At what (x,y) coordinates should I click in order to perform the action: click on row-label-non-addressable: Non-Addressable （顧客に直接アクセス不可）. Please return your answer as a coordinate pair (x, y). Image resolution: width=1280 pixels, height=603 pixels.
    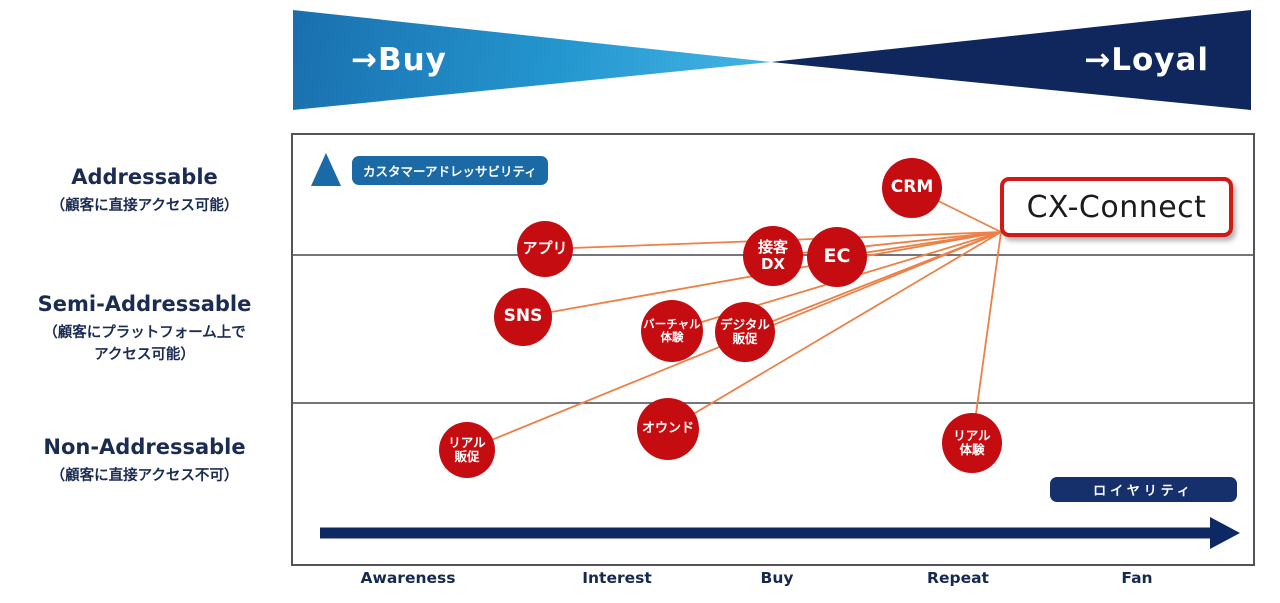
    Looking at the image, I should click on (144, 461).